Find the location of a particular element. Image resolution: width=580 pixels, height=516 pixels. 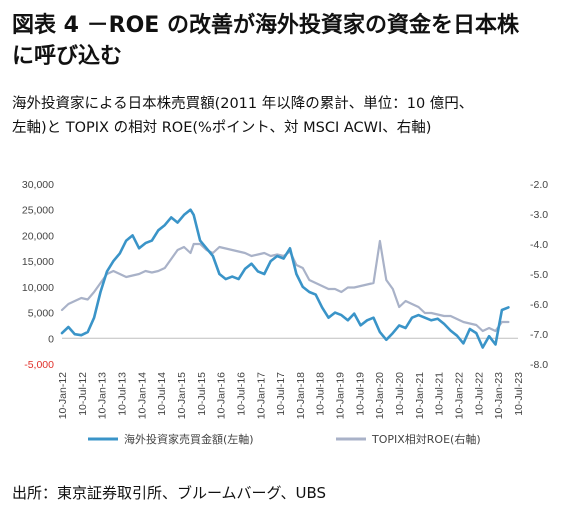

x-tick-label: 10-Jan-14 is located at coordinates (142, 395).